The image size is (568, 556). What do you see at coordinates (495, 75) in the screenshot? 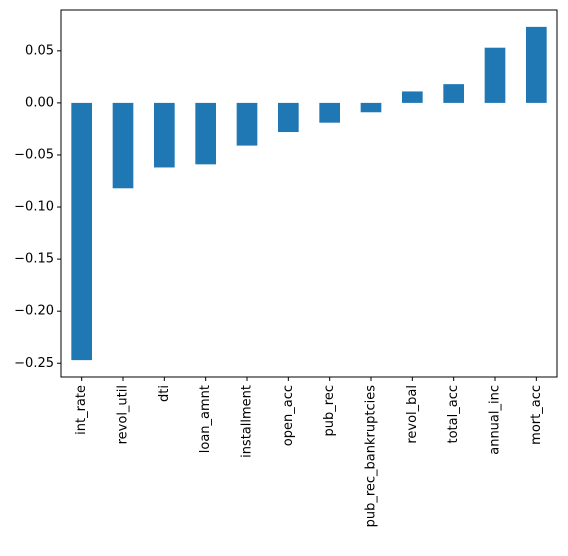
I see `bar-annual-inc` at bounding box center [495, 75].